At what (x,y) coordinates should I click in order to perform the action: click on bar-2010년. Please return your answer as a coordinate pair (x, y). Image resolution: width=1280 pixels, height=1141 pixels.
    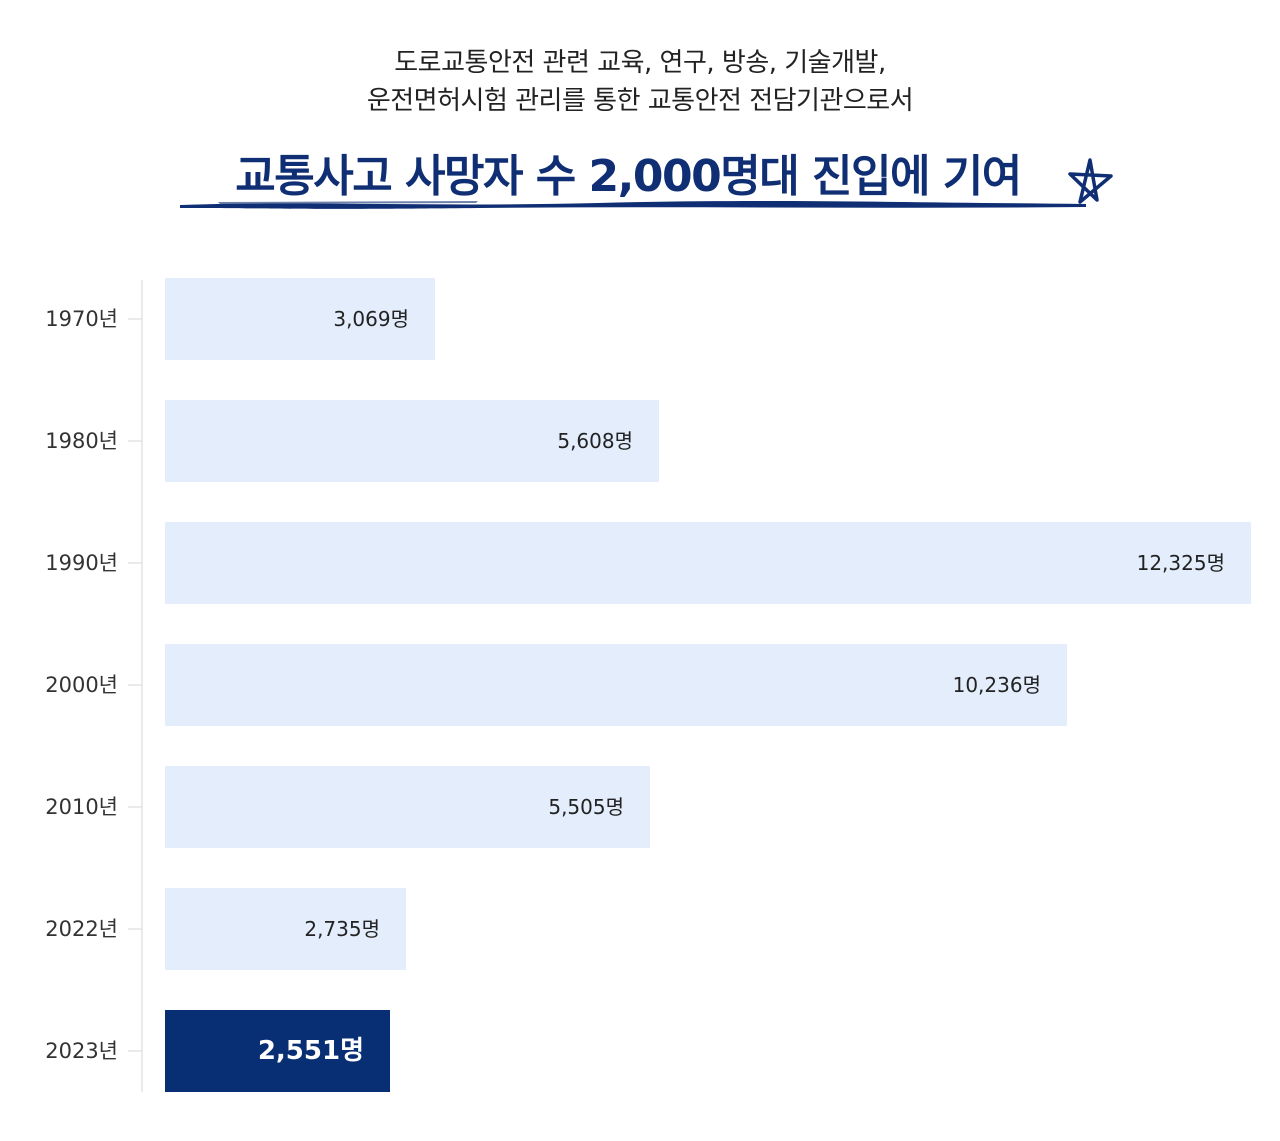
    Looking at the image, I should click on (407, 807).